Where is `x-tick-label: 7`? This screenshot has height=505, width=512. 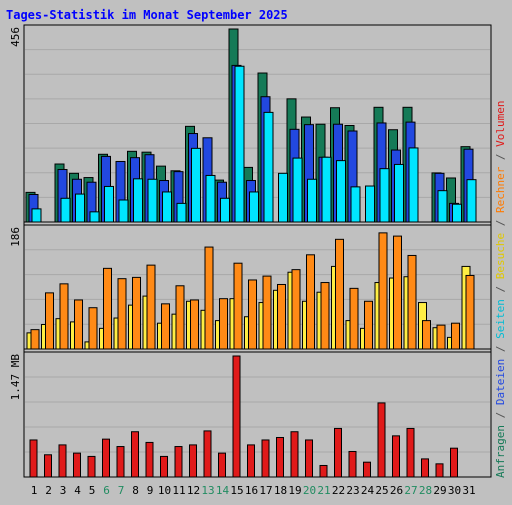
x-tick-label: 7 is located at coordinates (121, 490).